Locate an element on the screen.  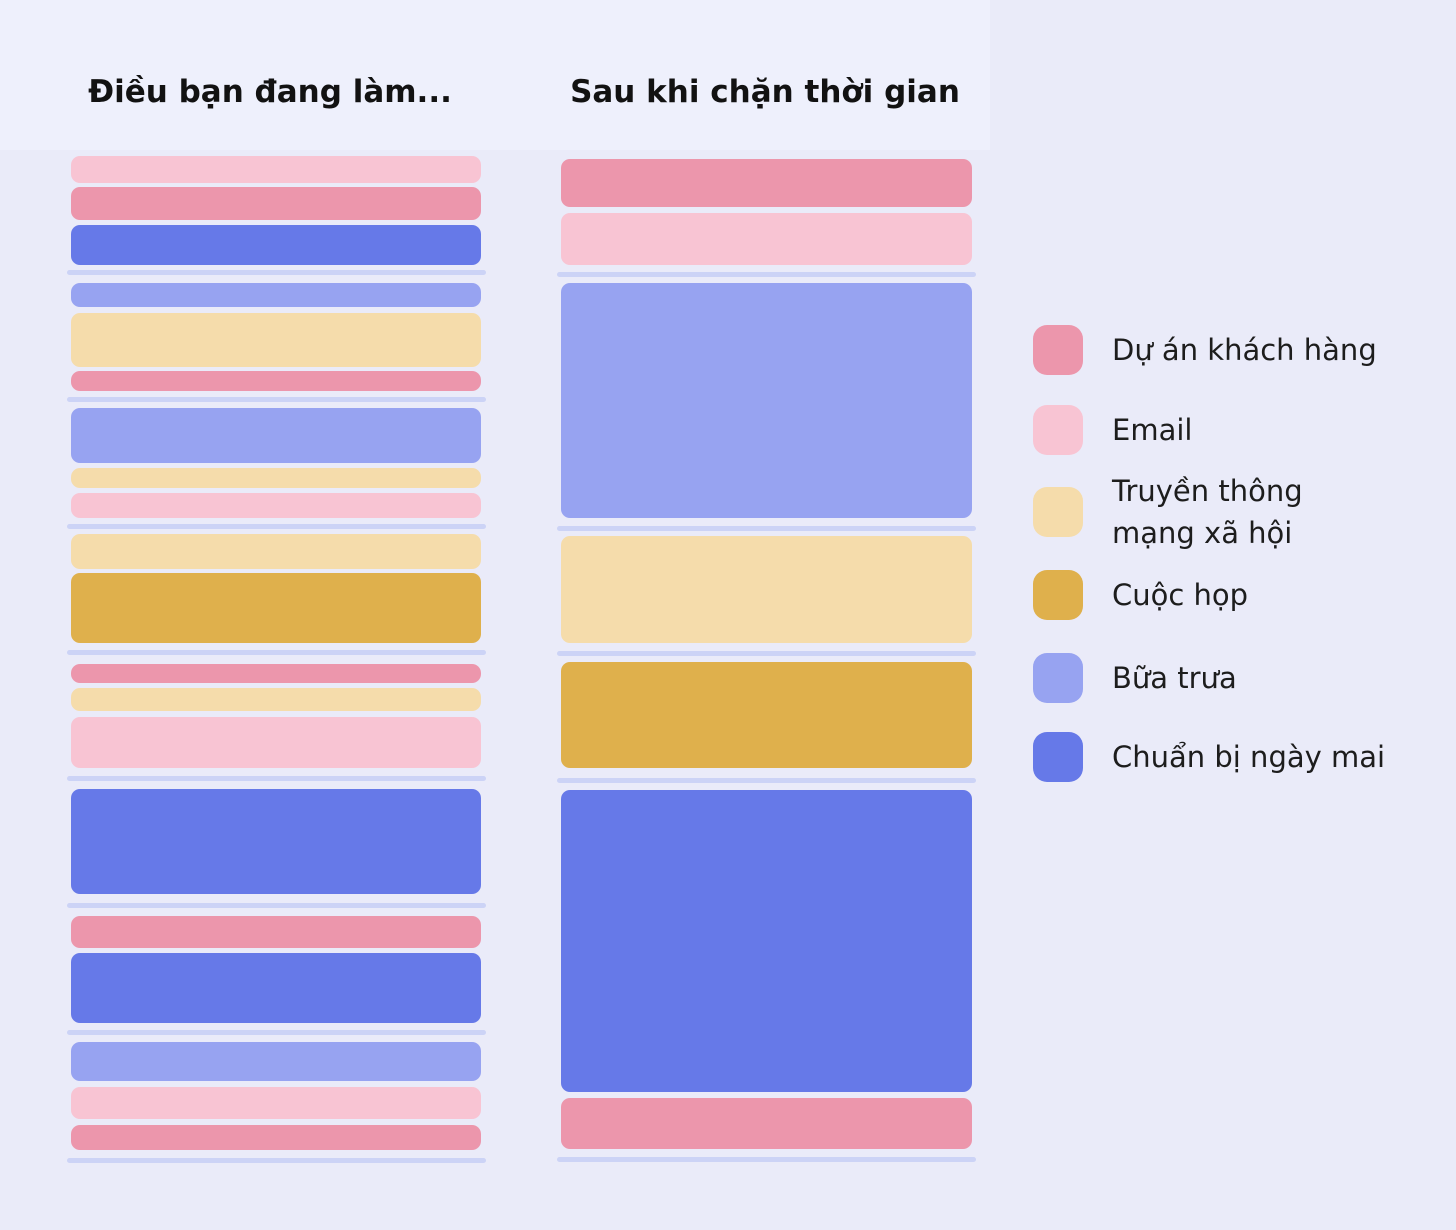
legend-label-meeting: Cuộc họp is located at coordinates (1180, 594).